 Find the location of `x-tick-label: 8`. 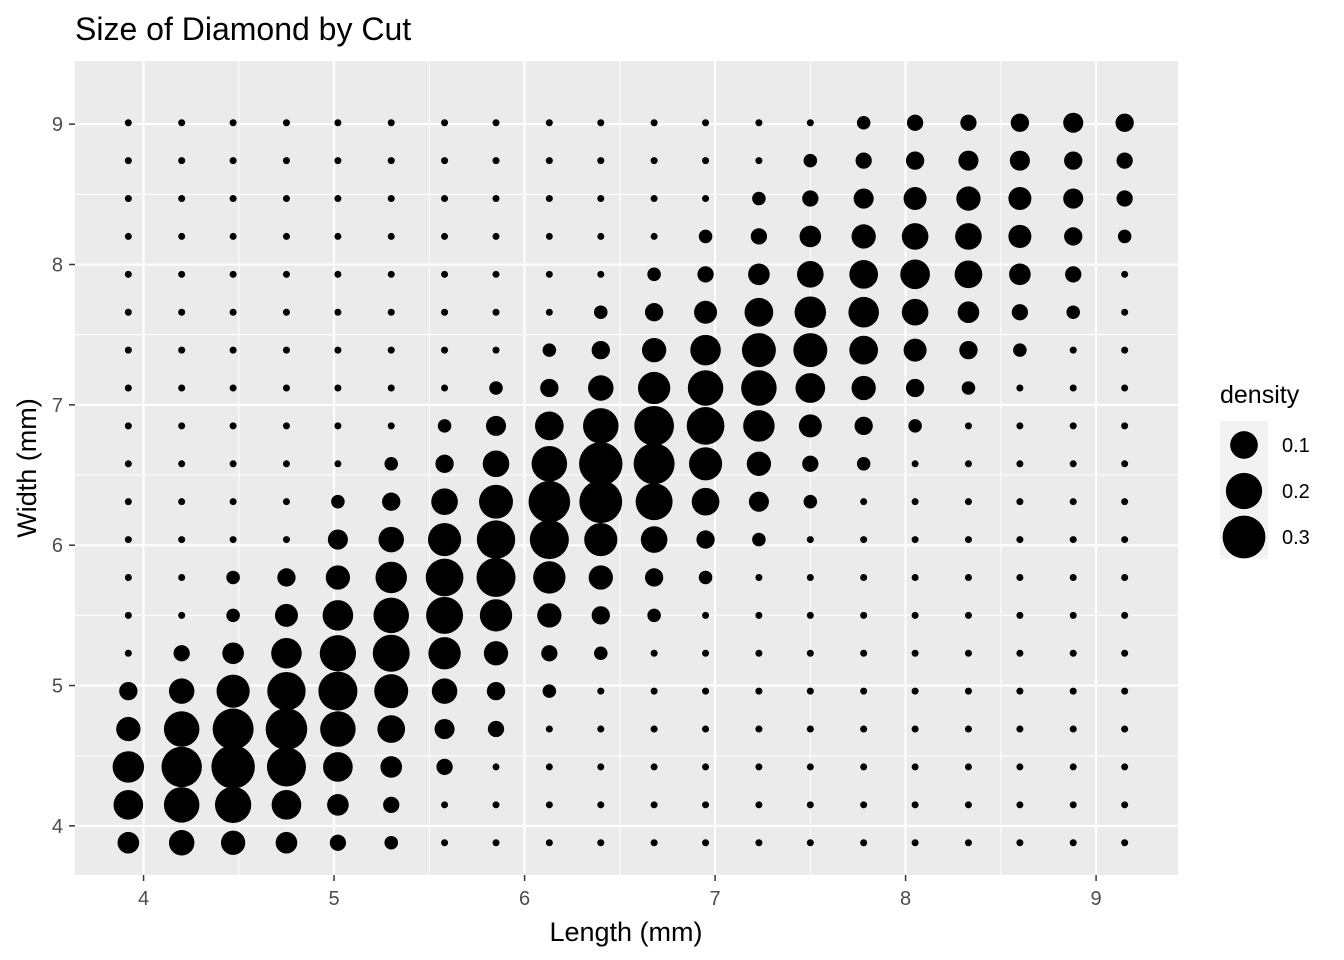

x-tick-label: 8 is located at coordinates (905, 899).